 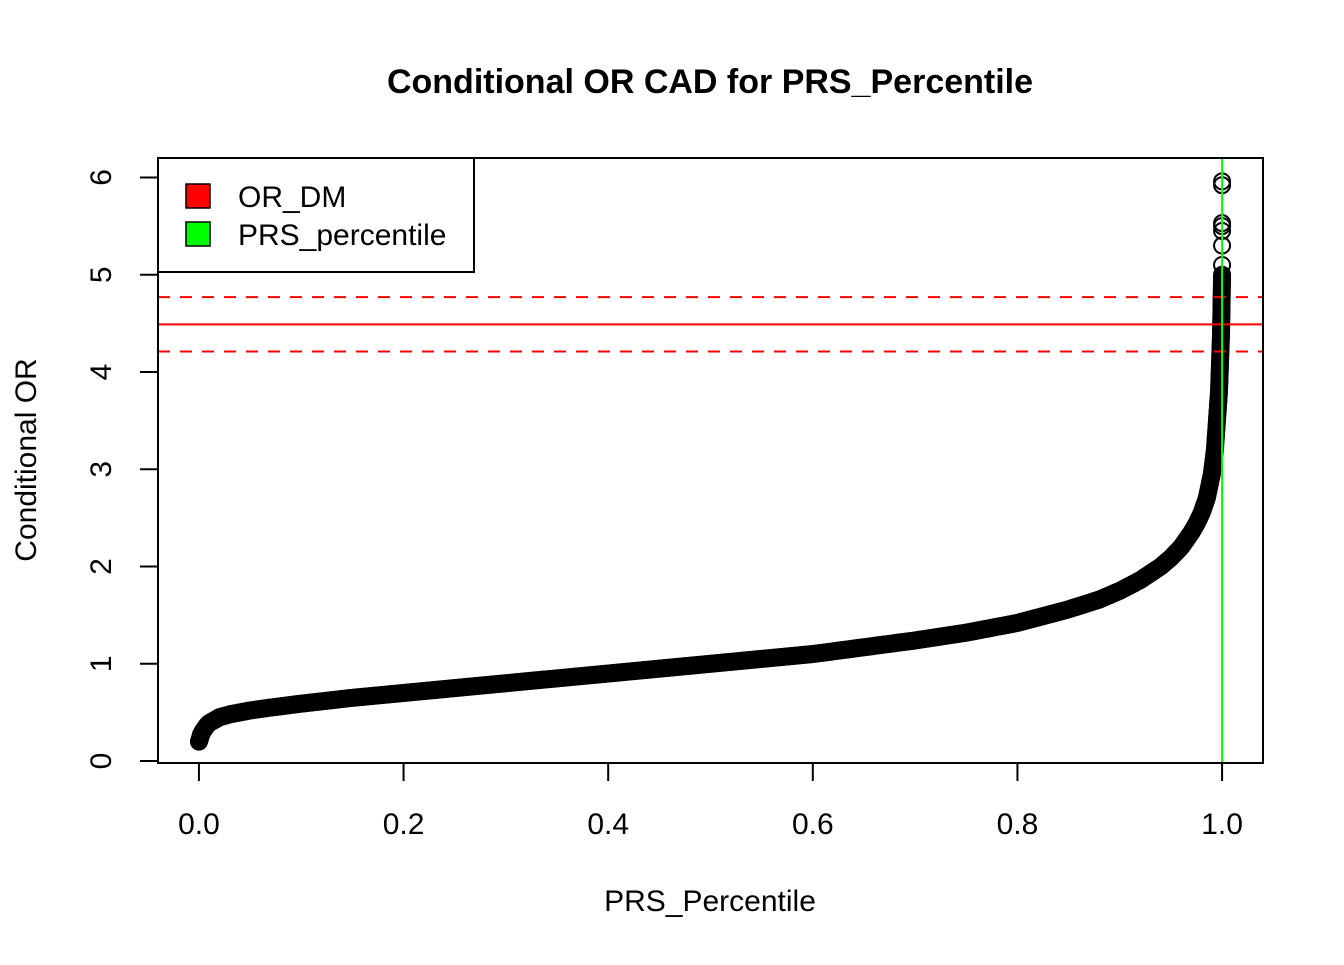 I want to click on y-tick-label: 3, so click(x=101, y=469).